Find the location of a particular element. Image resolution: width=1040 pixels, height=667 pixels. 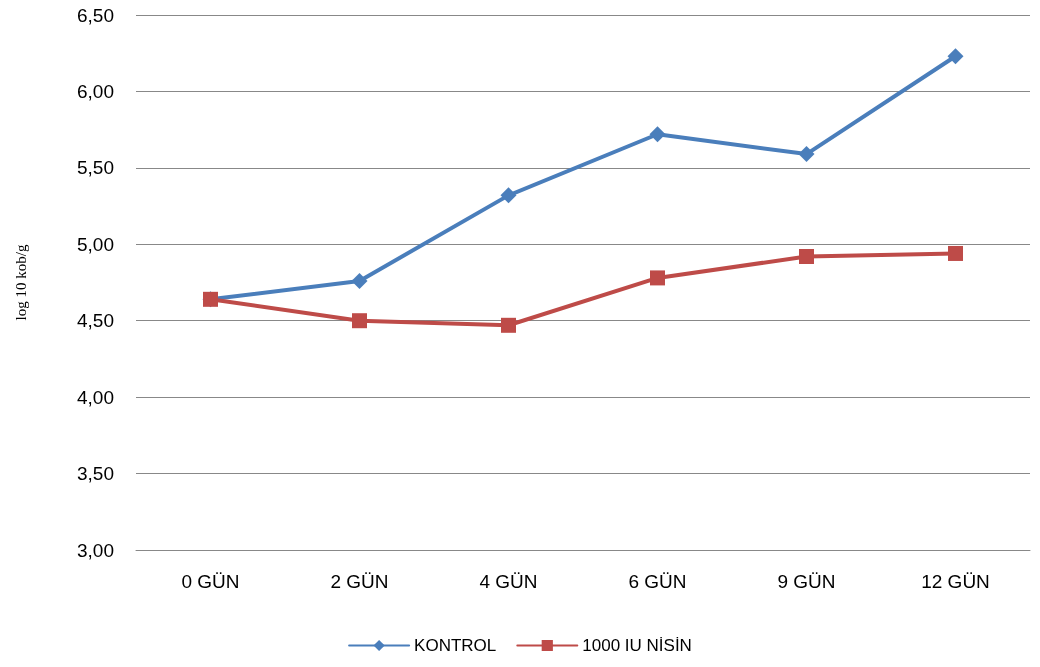

x-tick-label: 12 GÜN is located at coordinates (955, 581).